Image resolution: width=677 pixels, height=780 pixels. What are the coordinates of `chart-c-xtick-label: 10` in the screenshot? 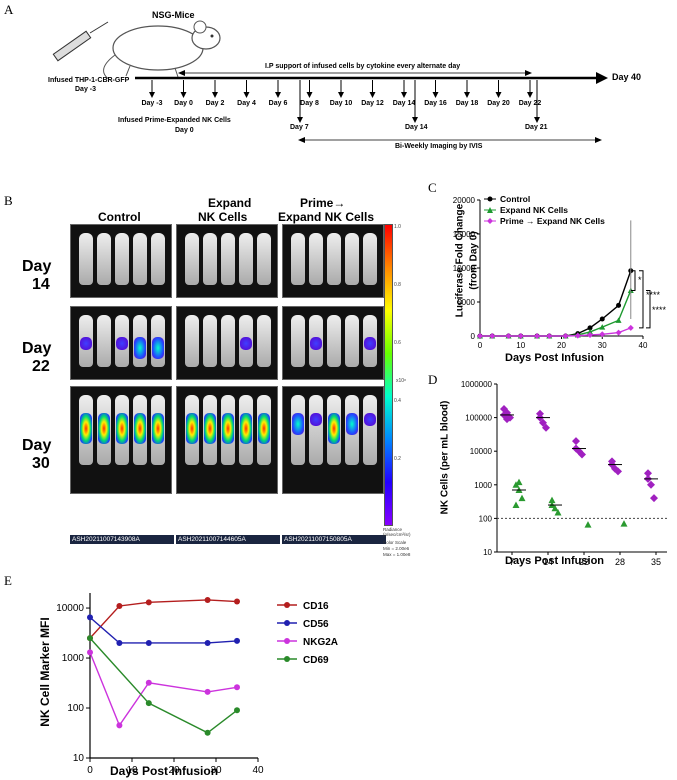 It's located at (520, 345).